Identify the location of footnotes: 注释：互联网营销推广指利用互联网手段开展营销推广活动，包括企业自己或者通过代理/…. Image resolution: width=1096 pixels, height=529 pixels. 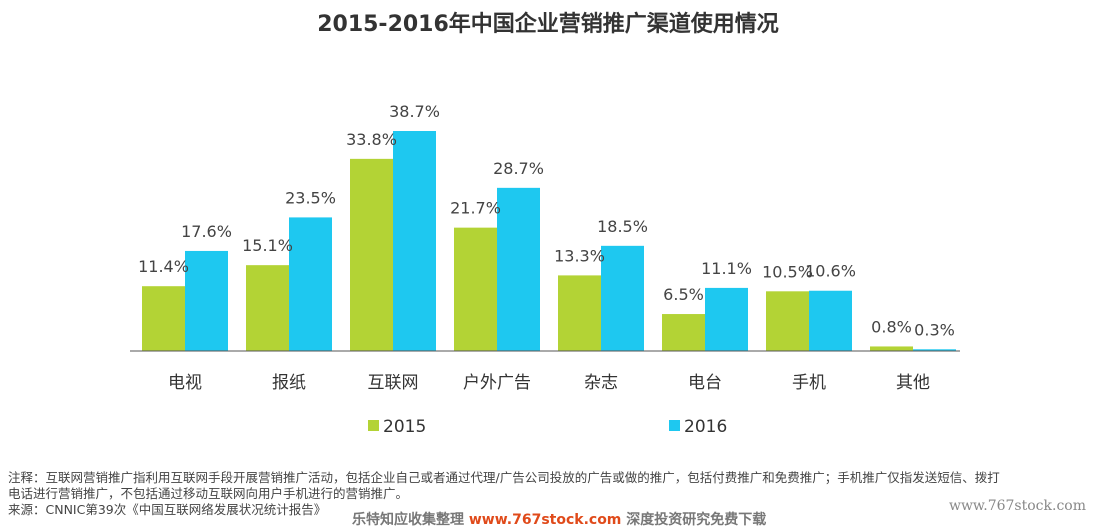
(548, 494).